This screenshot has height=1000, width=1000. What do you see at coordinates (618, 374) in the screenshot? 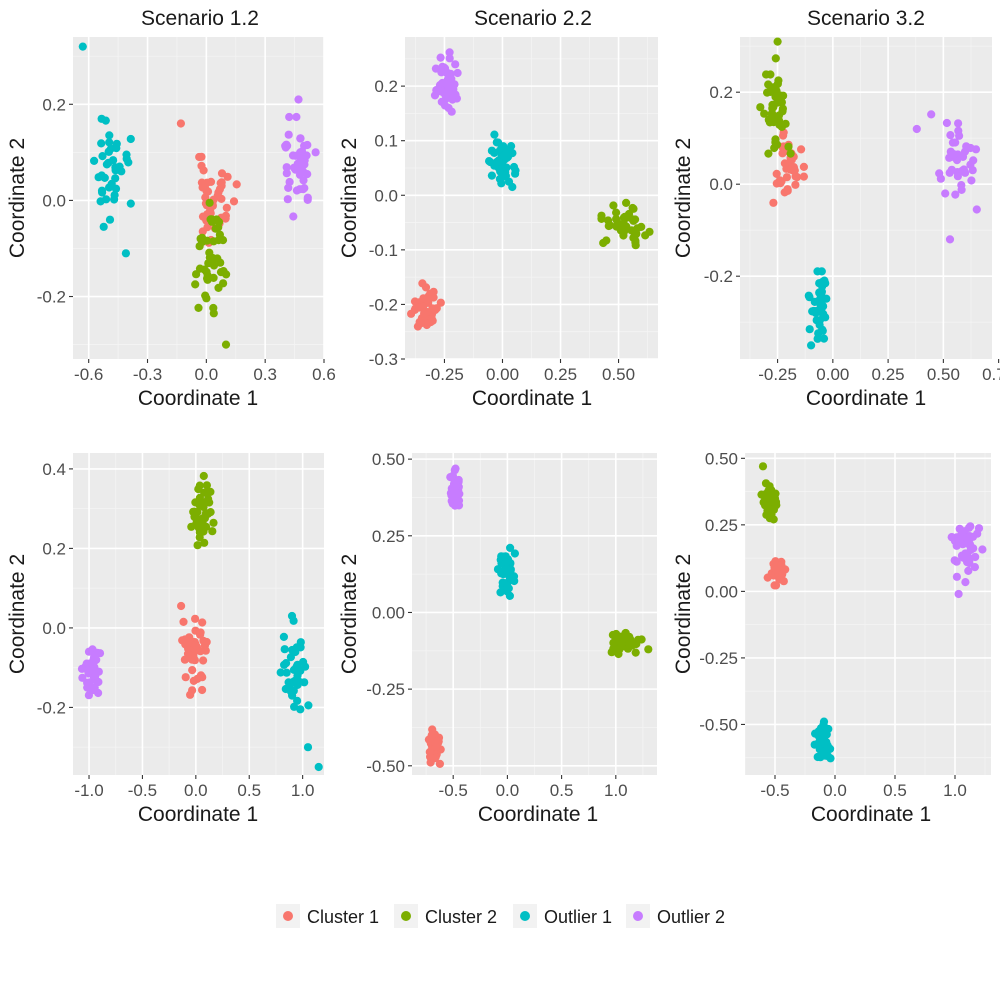
I see `panel-2-xtick-label: 0.50` at bounding box center [618, 374].